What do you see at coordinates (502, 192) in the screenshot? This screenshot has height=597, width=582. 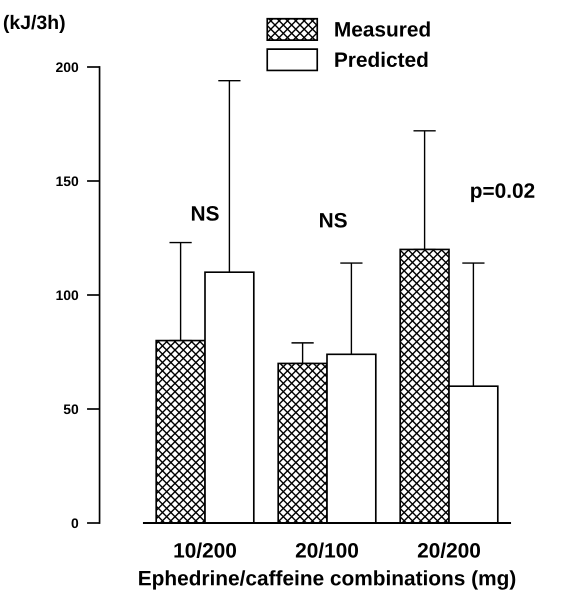 I see `annotation: p=0.02` at bounding box center [502, 192].